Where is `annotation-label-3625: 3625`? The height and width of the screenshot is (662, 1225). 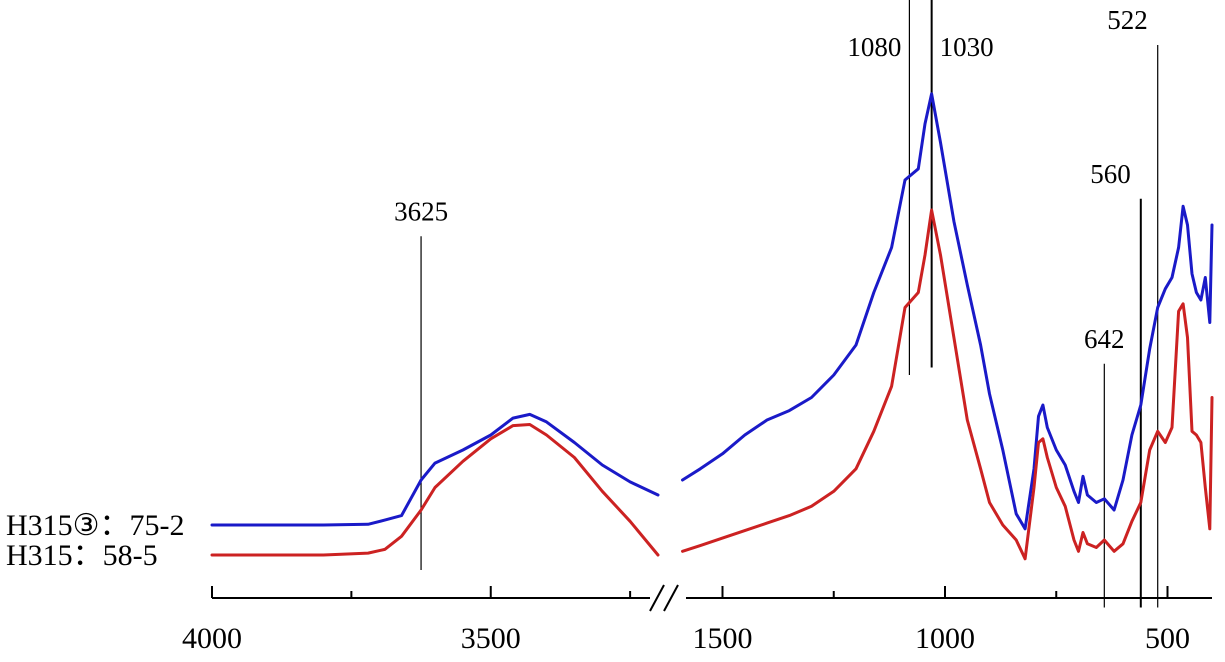
annotation-label-3625: 3625 is located at coordinates (421, 211).